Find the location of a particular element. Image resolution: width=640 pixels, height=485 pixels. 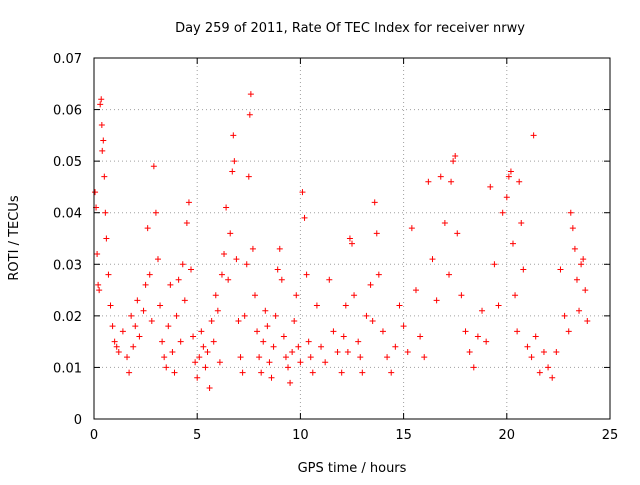

y-tick-label: 0.06 is located at coordinates (67, 111).